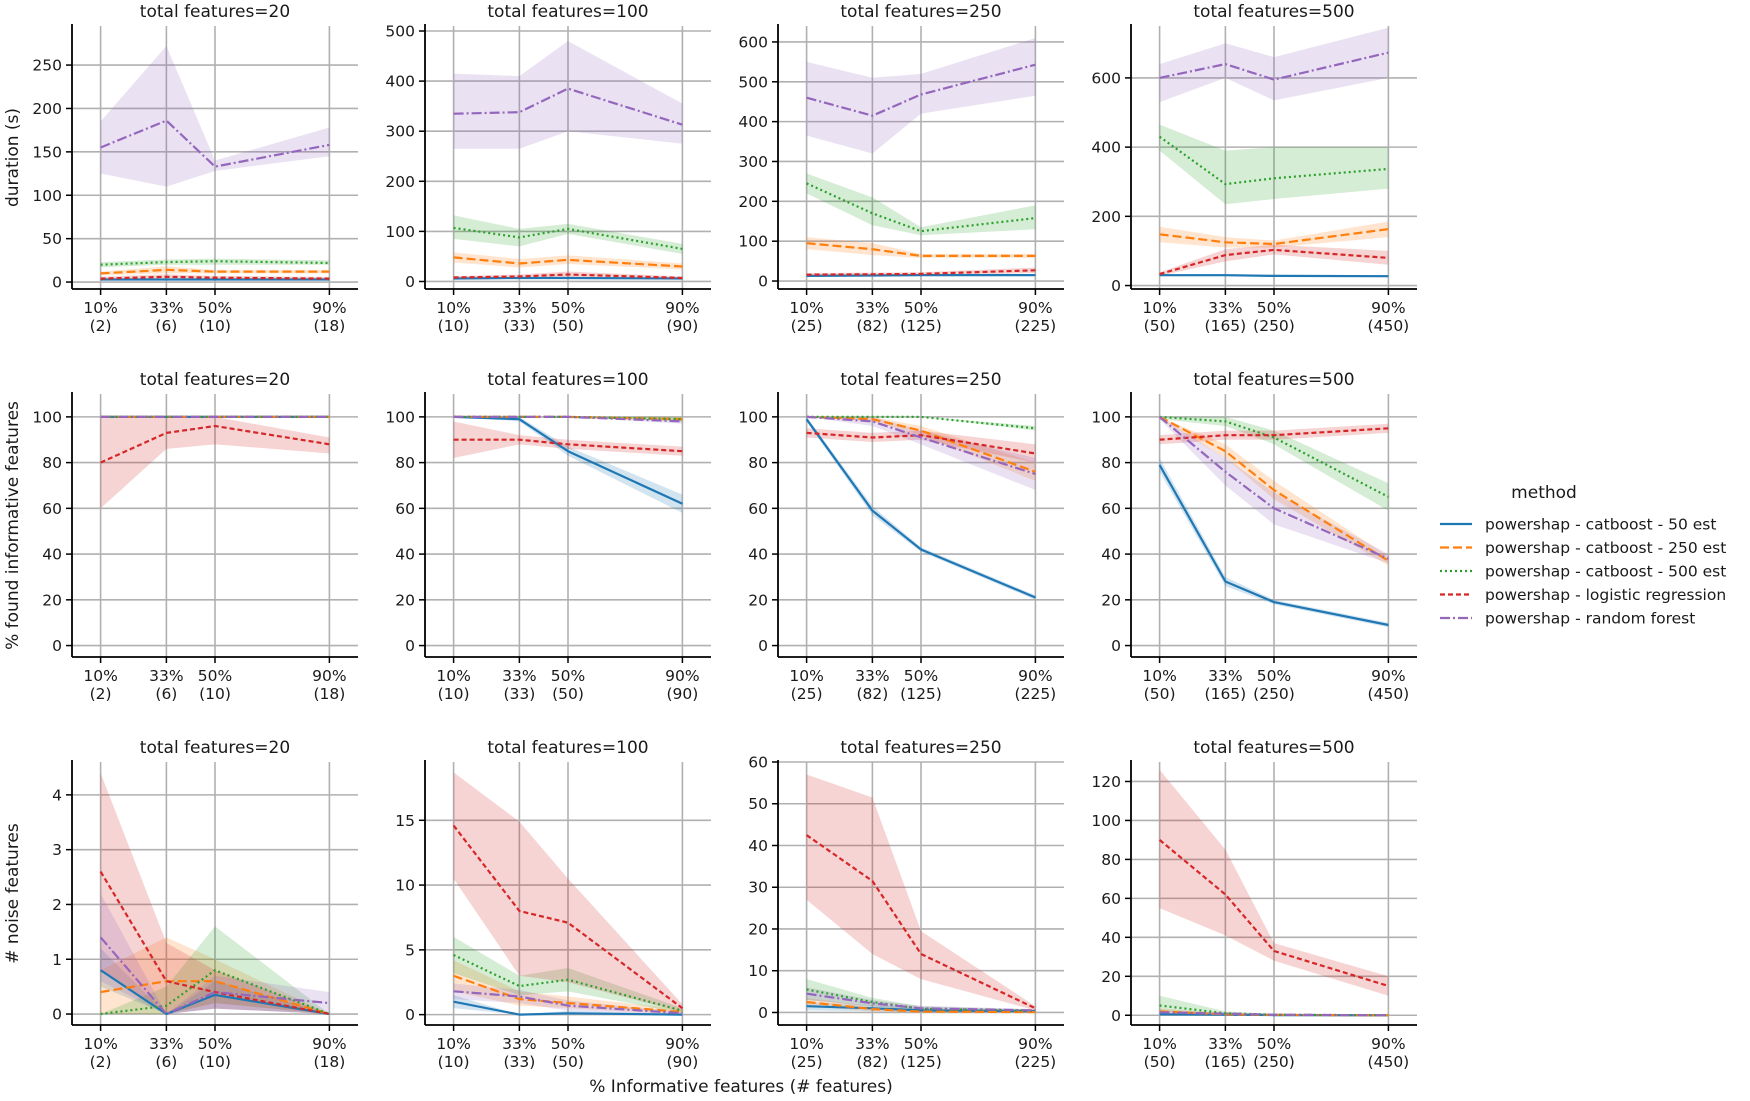 Image resolution: width=1750 pixels, height=1101 pixels. I want to click on legend-item: powershap - catboost - 50 est, so click(1578, 525).